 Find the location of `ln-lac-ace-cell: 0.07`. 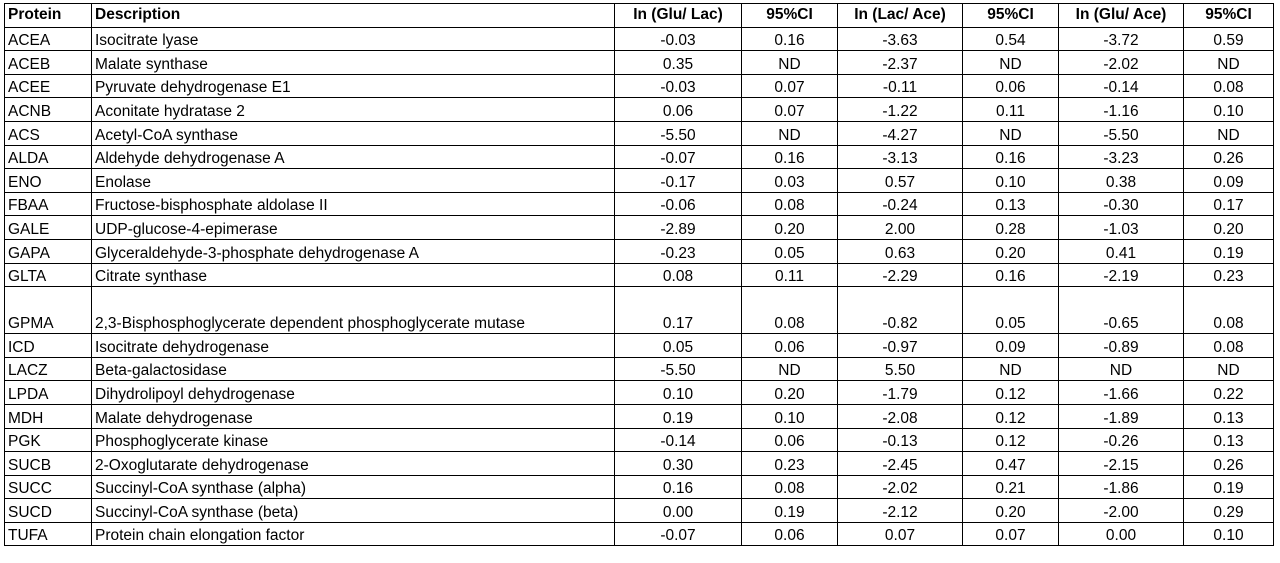

ln-lac-ace-cell: 0.07 is located at coordinates (900, 534).